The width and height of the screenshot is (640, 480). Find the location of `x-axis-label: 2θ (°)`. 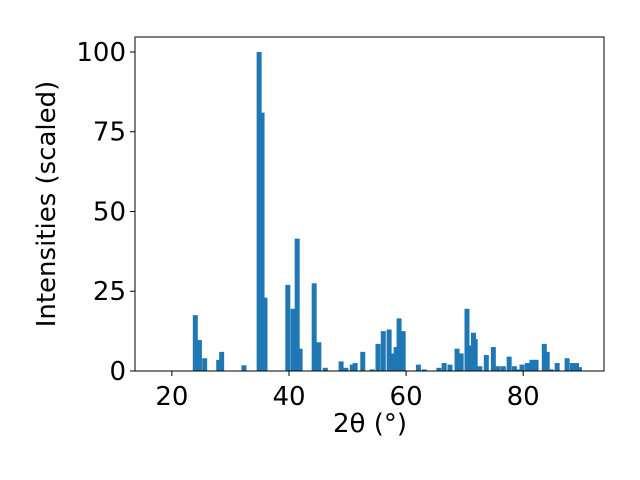

x-axis-label: 2θ (°) is located at coordinates (370, 424).